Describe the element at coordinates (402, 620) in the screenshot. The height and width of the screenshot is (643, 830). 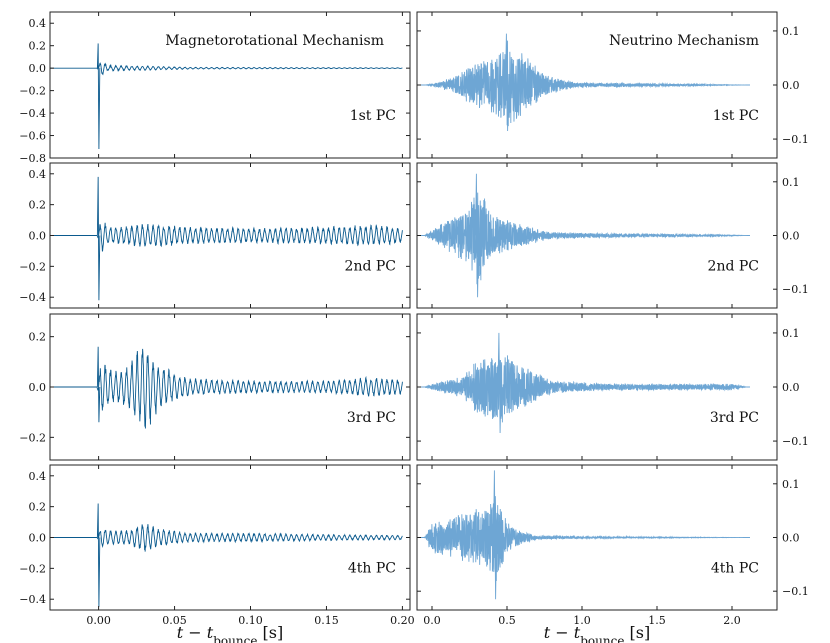
I see `xtick-label: 0.20` at that location.